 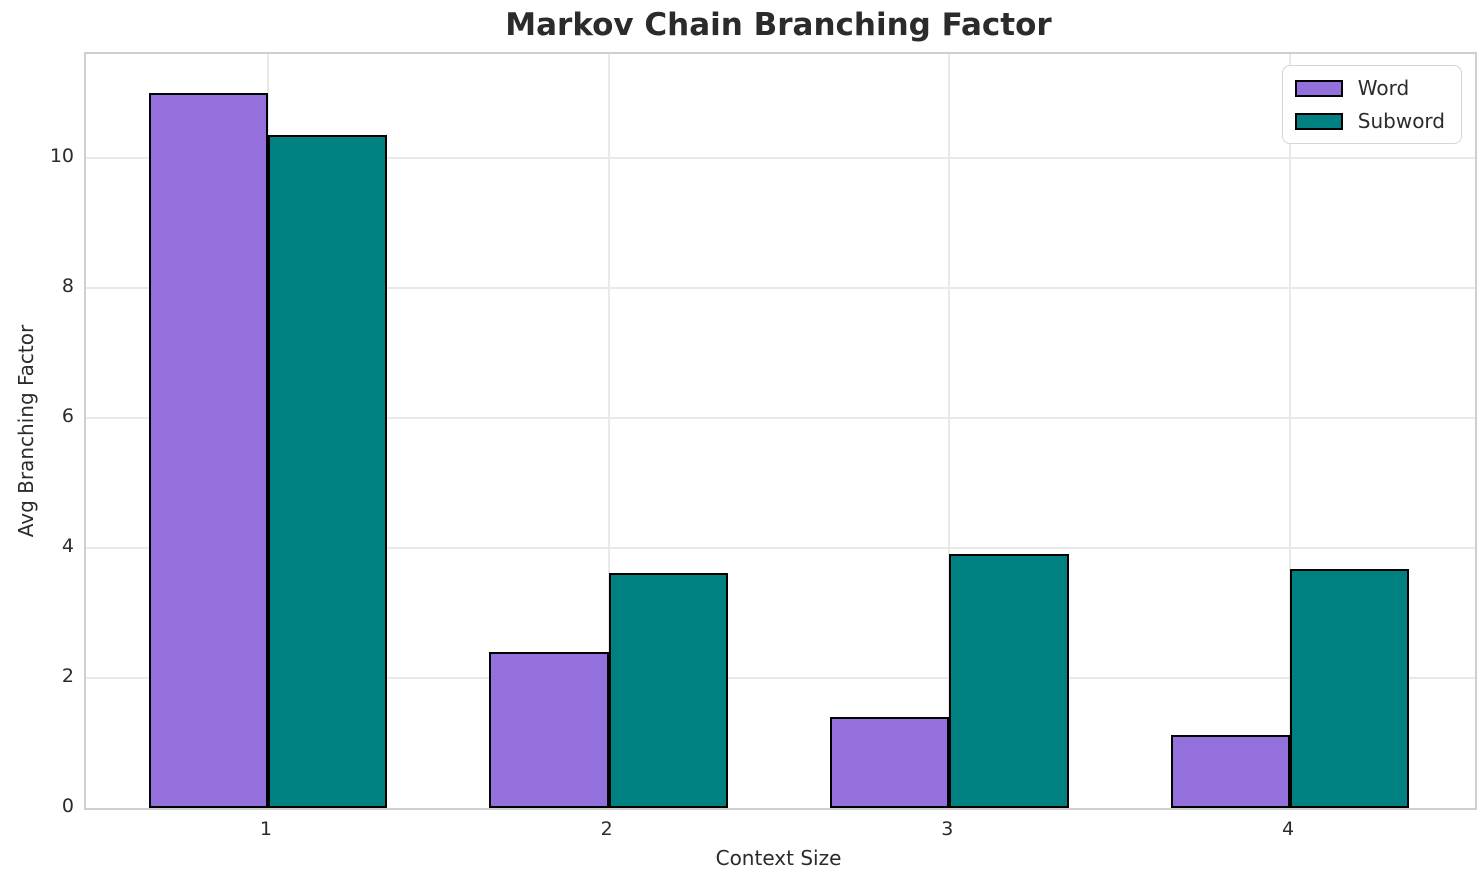 I want to click on x-axis-ticks: 1 2 3 4, so click(x=778, y=831).